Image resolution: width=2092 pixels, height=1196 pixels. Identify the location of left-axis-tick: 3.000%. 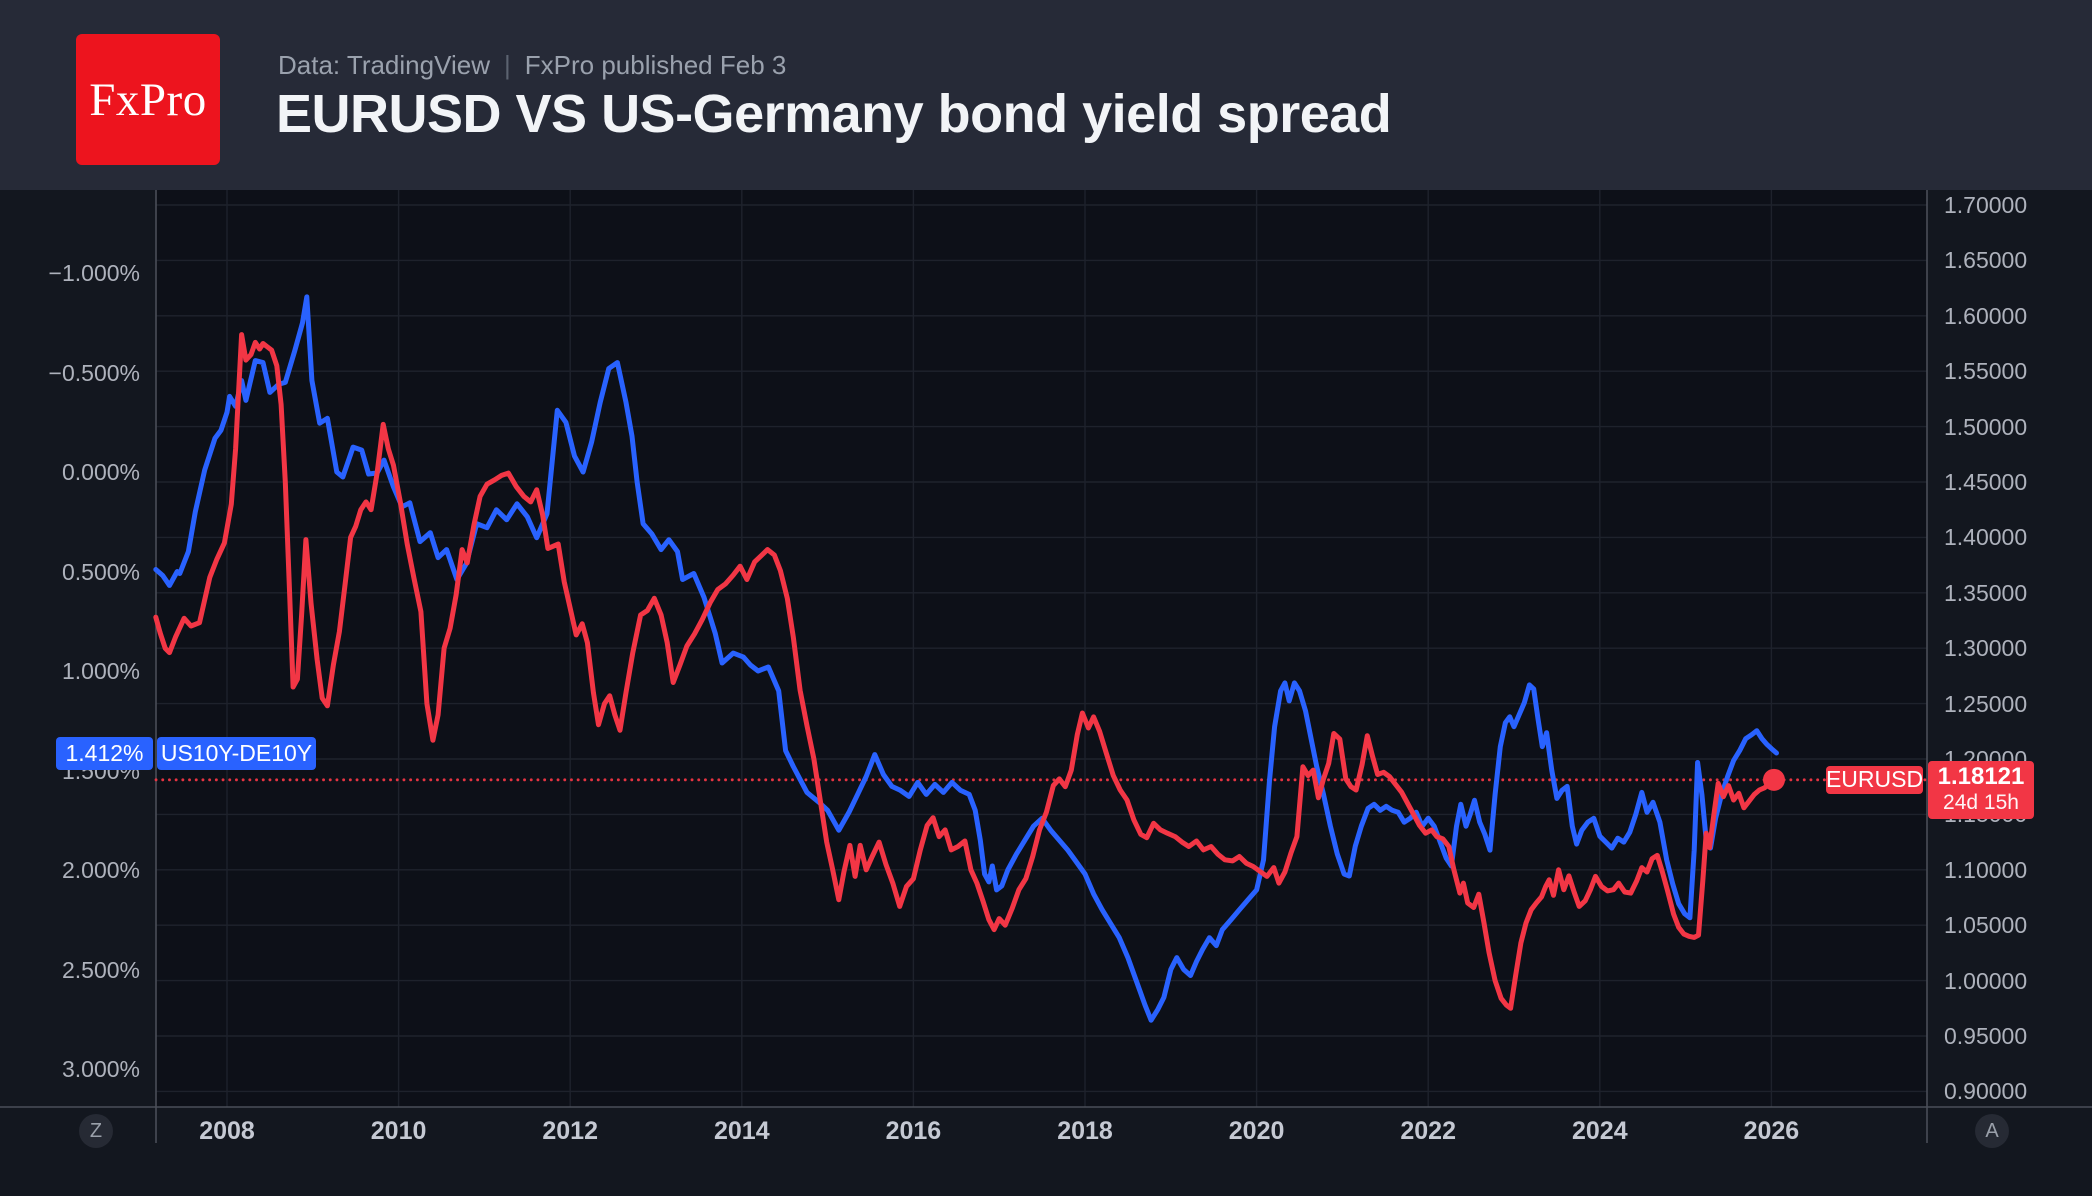
(100, 1069).